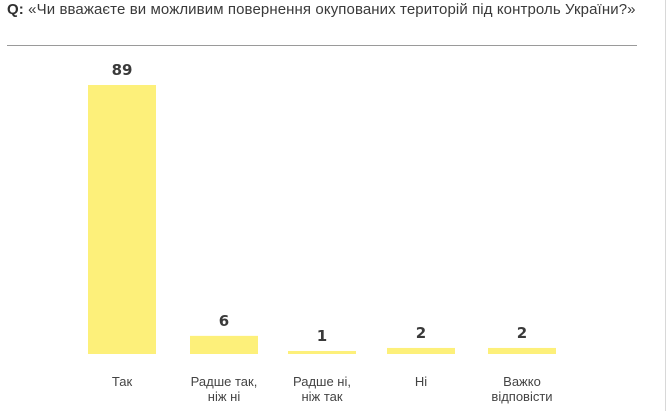  I want to click on data-label: 89, so click(122, 70).